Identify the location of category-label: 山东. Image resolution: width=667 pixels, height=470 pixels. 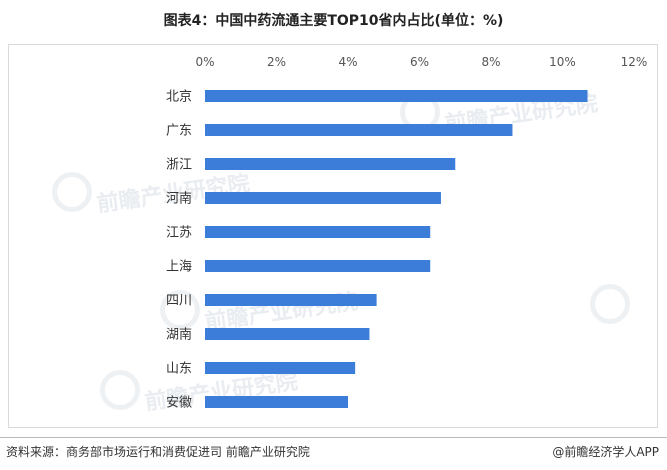
(179, 369).